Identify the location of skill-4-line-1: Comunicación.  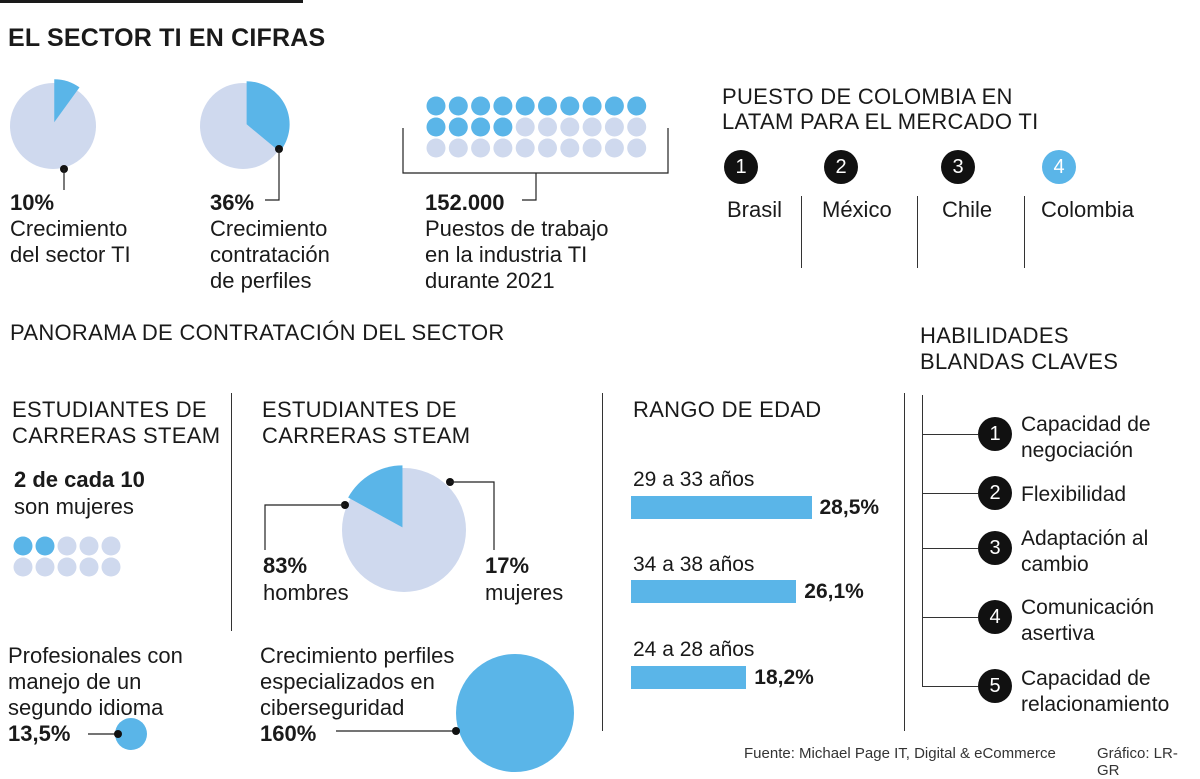
(1088, 607).